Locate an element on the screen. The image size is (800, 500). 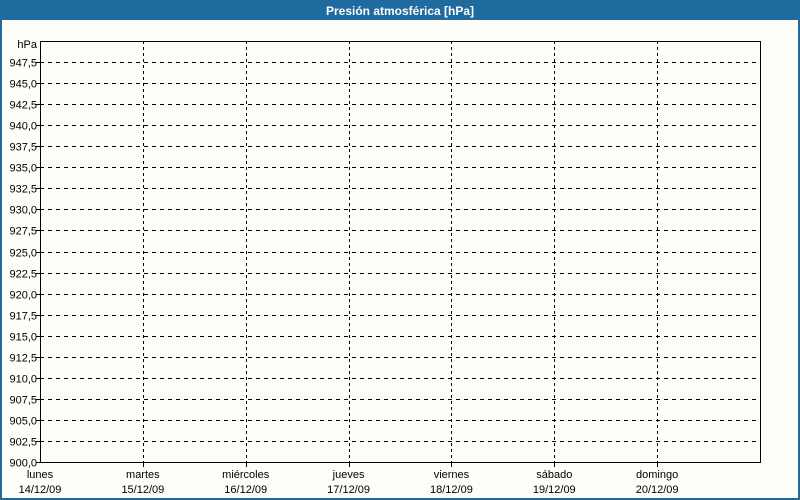
y-axis-tick-label: 942,5 is located at coordinates (23, 106).